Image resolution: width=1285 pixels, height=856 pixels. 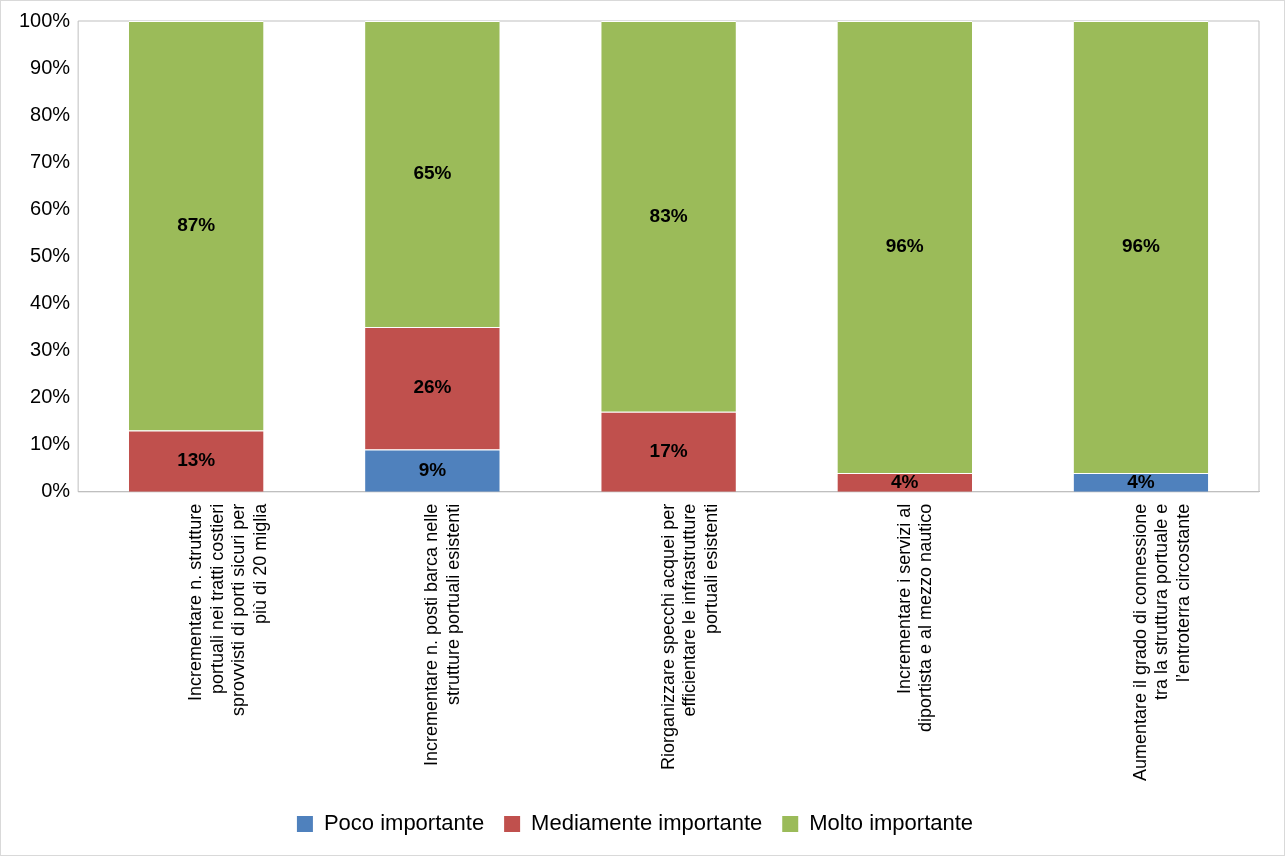 I want to click on legend-label: Poco importante, so click(x=404, y=823).